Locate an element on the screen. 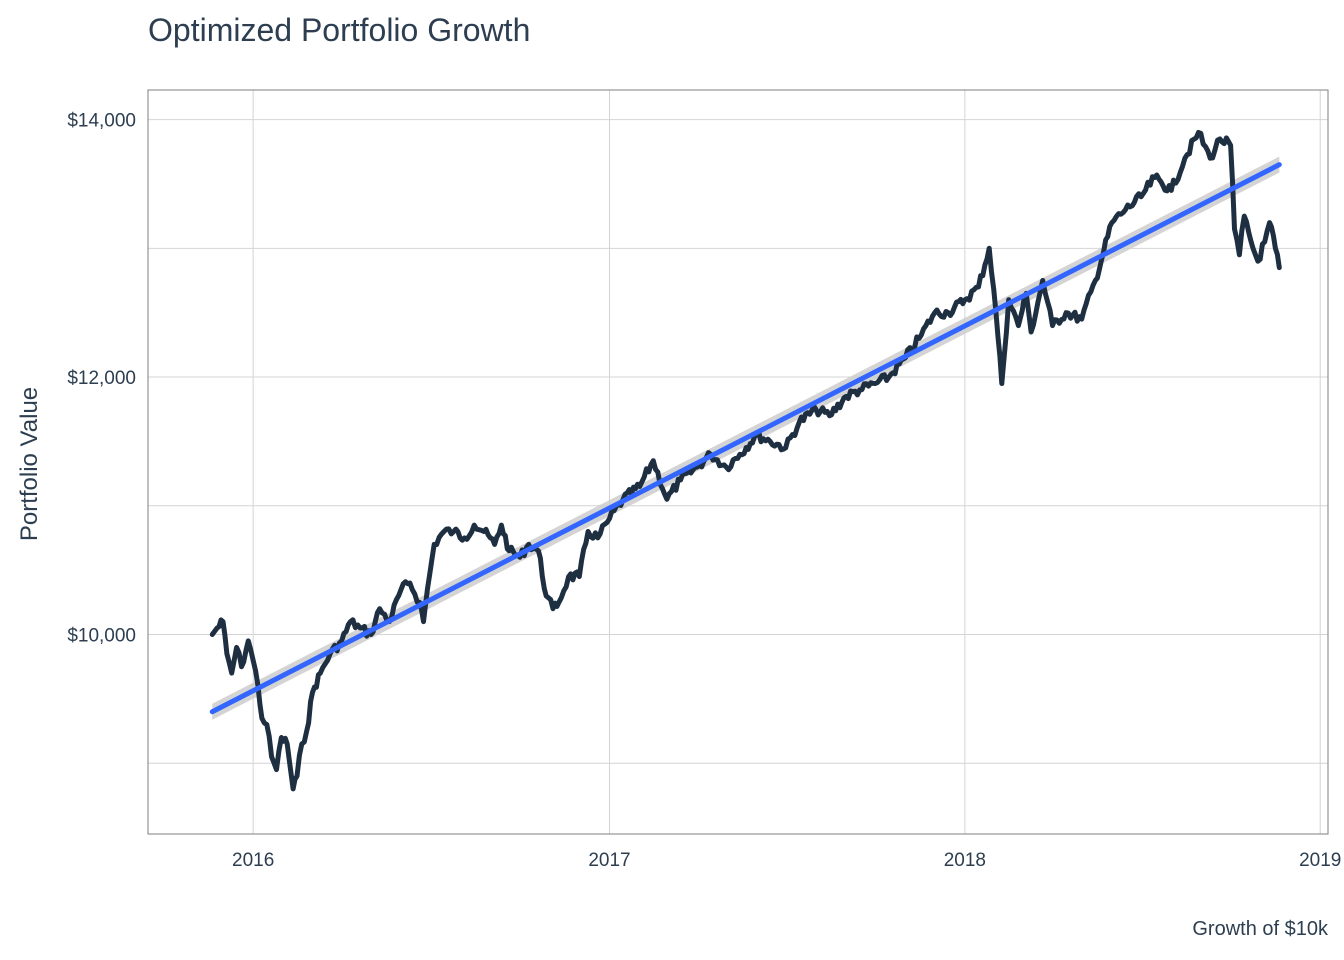 This screenshot has height=960, width=1344. x-tick-label: 2016 is located at coordinates (253, 860).